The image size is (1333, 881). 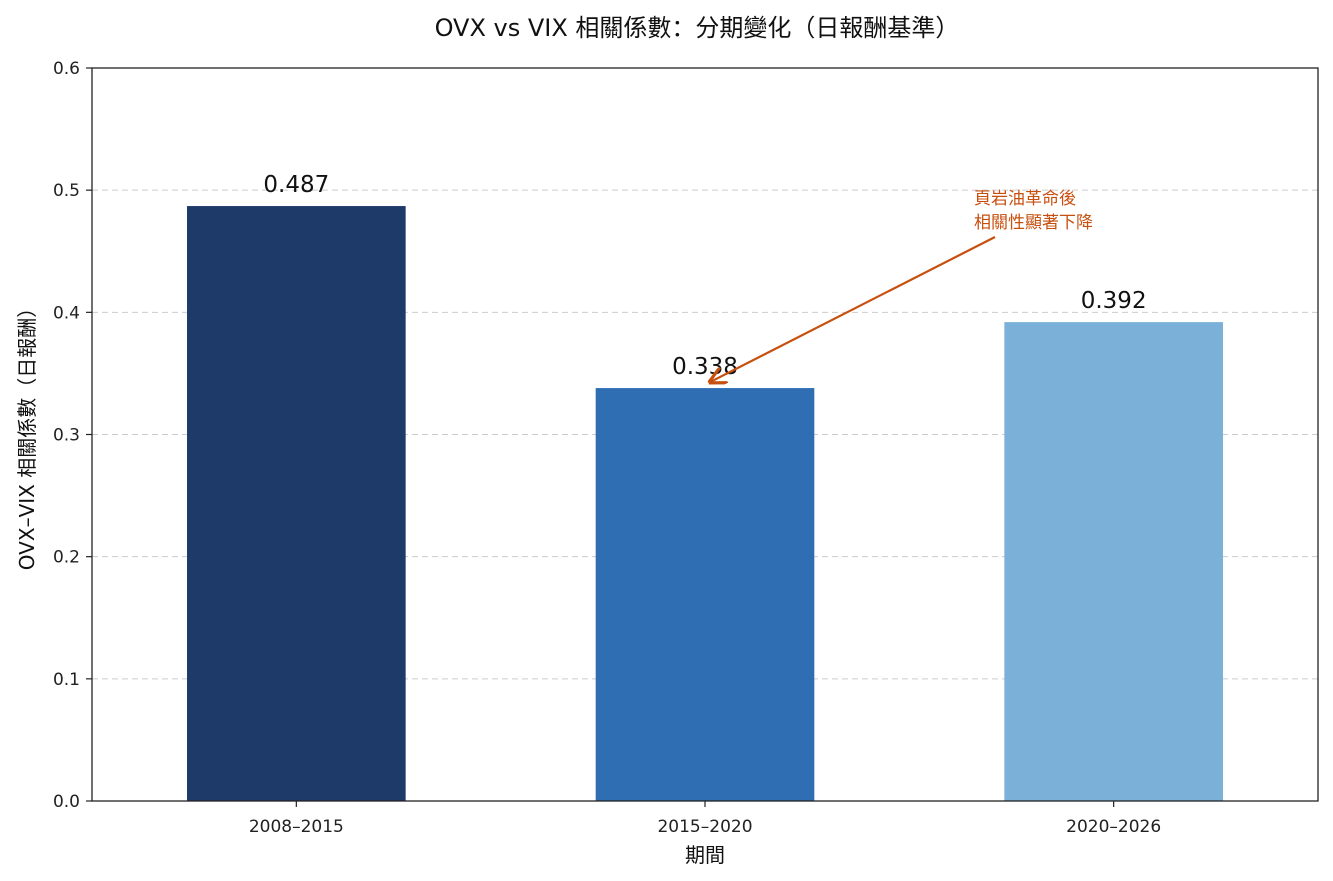 I want to click on y-tick-label: 0.4, so click(x=66, y=313).